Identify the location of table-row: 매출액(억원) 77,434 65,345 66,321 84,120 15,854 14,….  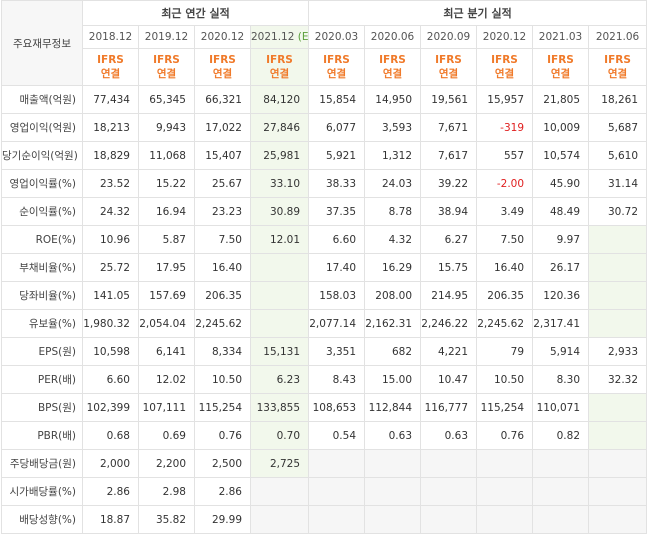
(324, 99).